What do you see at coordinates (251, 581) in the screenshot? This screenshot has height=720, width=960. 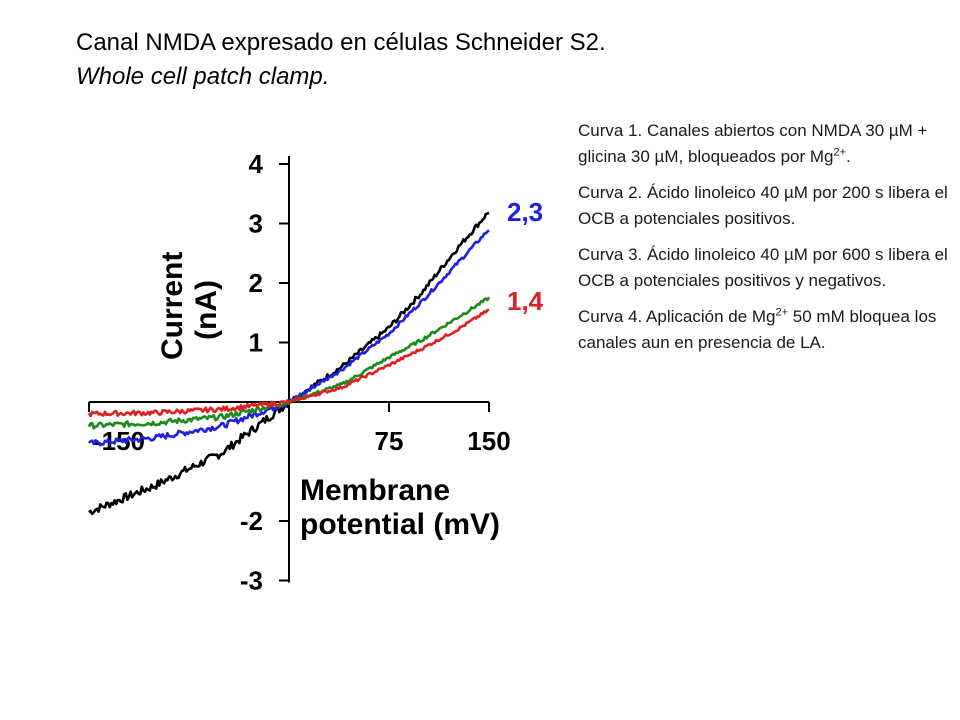 I see `y-tick-label: -3` at bounding box center [251, 581].